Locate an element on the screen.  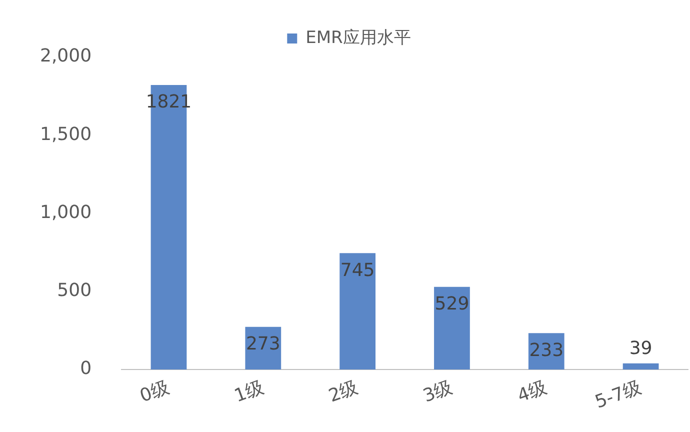
data-label: 233 is located at coordinates (546, 350).